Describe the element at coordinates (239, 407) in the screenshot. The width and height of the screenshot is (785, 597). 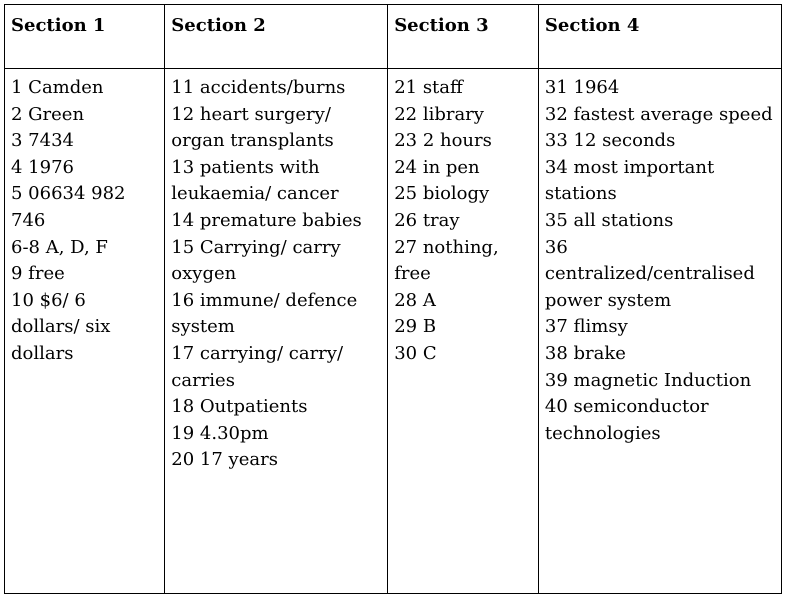
I see `answer-item: 18 Outpatients` at that location.